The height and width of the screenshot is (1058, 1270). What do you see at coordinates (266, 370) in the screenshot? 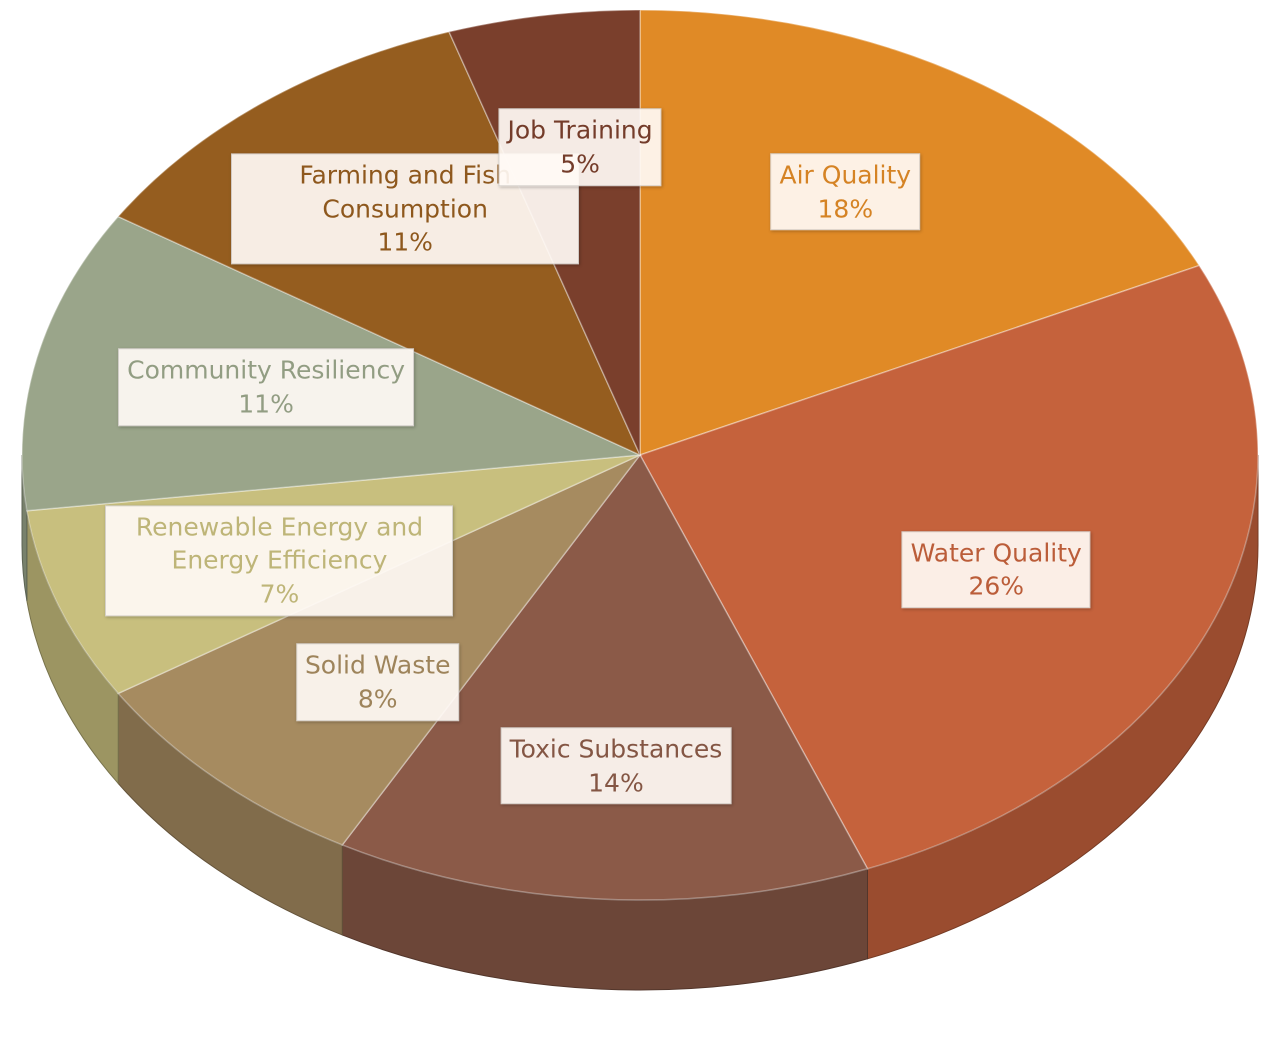
I see `category-label: Community Resiliency` at bounding box center [266, 370].